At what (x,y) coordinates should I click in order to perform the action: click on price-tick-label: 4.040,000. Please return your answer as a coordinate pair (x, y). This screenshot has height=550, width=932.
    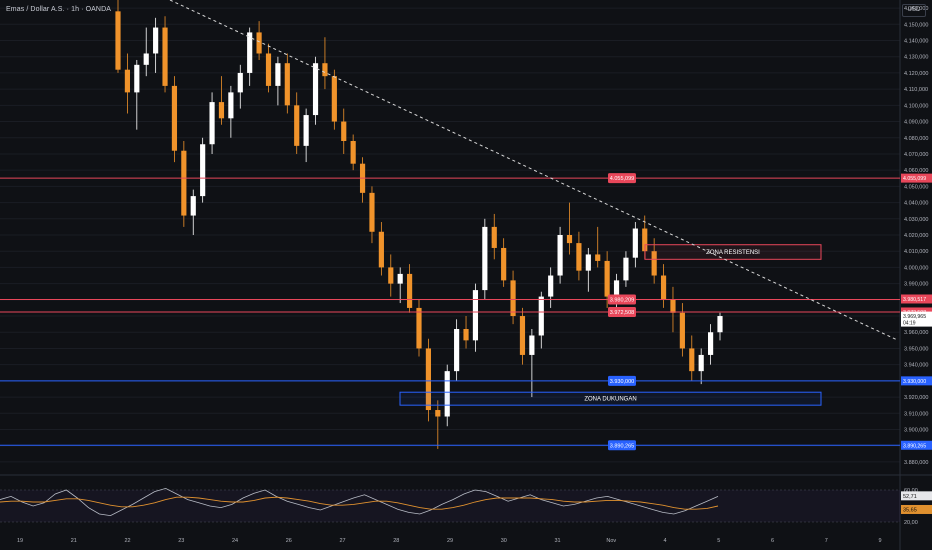
    Looking at the image, I should click on (916, 204).